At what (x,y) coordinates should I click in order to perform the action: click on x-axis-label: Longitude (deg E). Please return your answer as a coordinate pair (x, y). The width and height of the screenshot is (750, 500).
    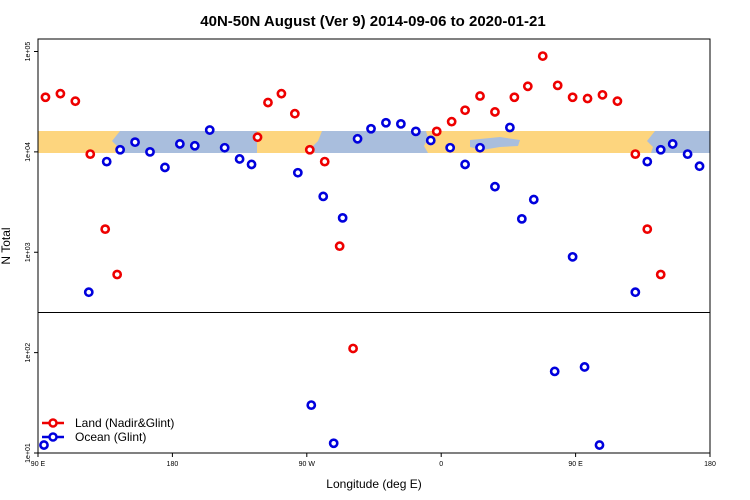
    Looking at the image, I should click on (373, 484).